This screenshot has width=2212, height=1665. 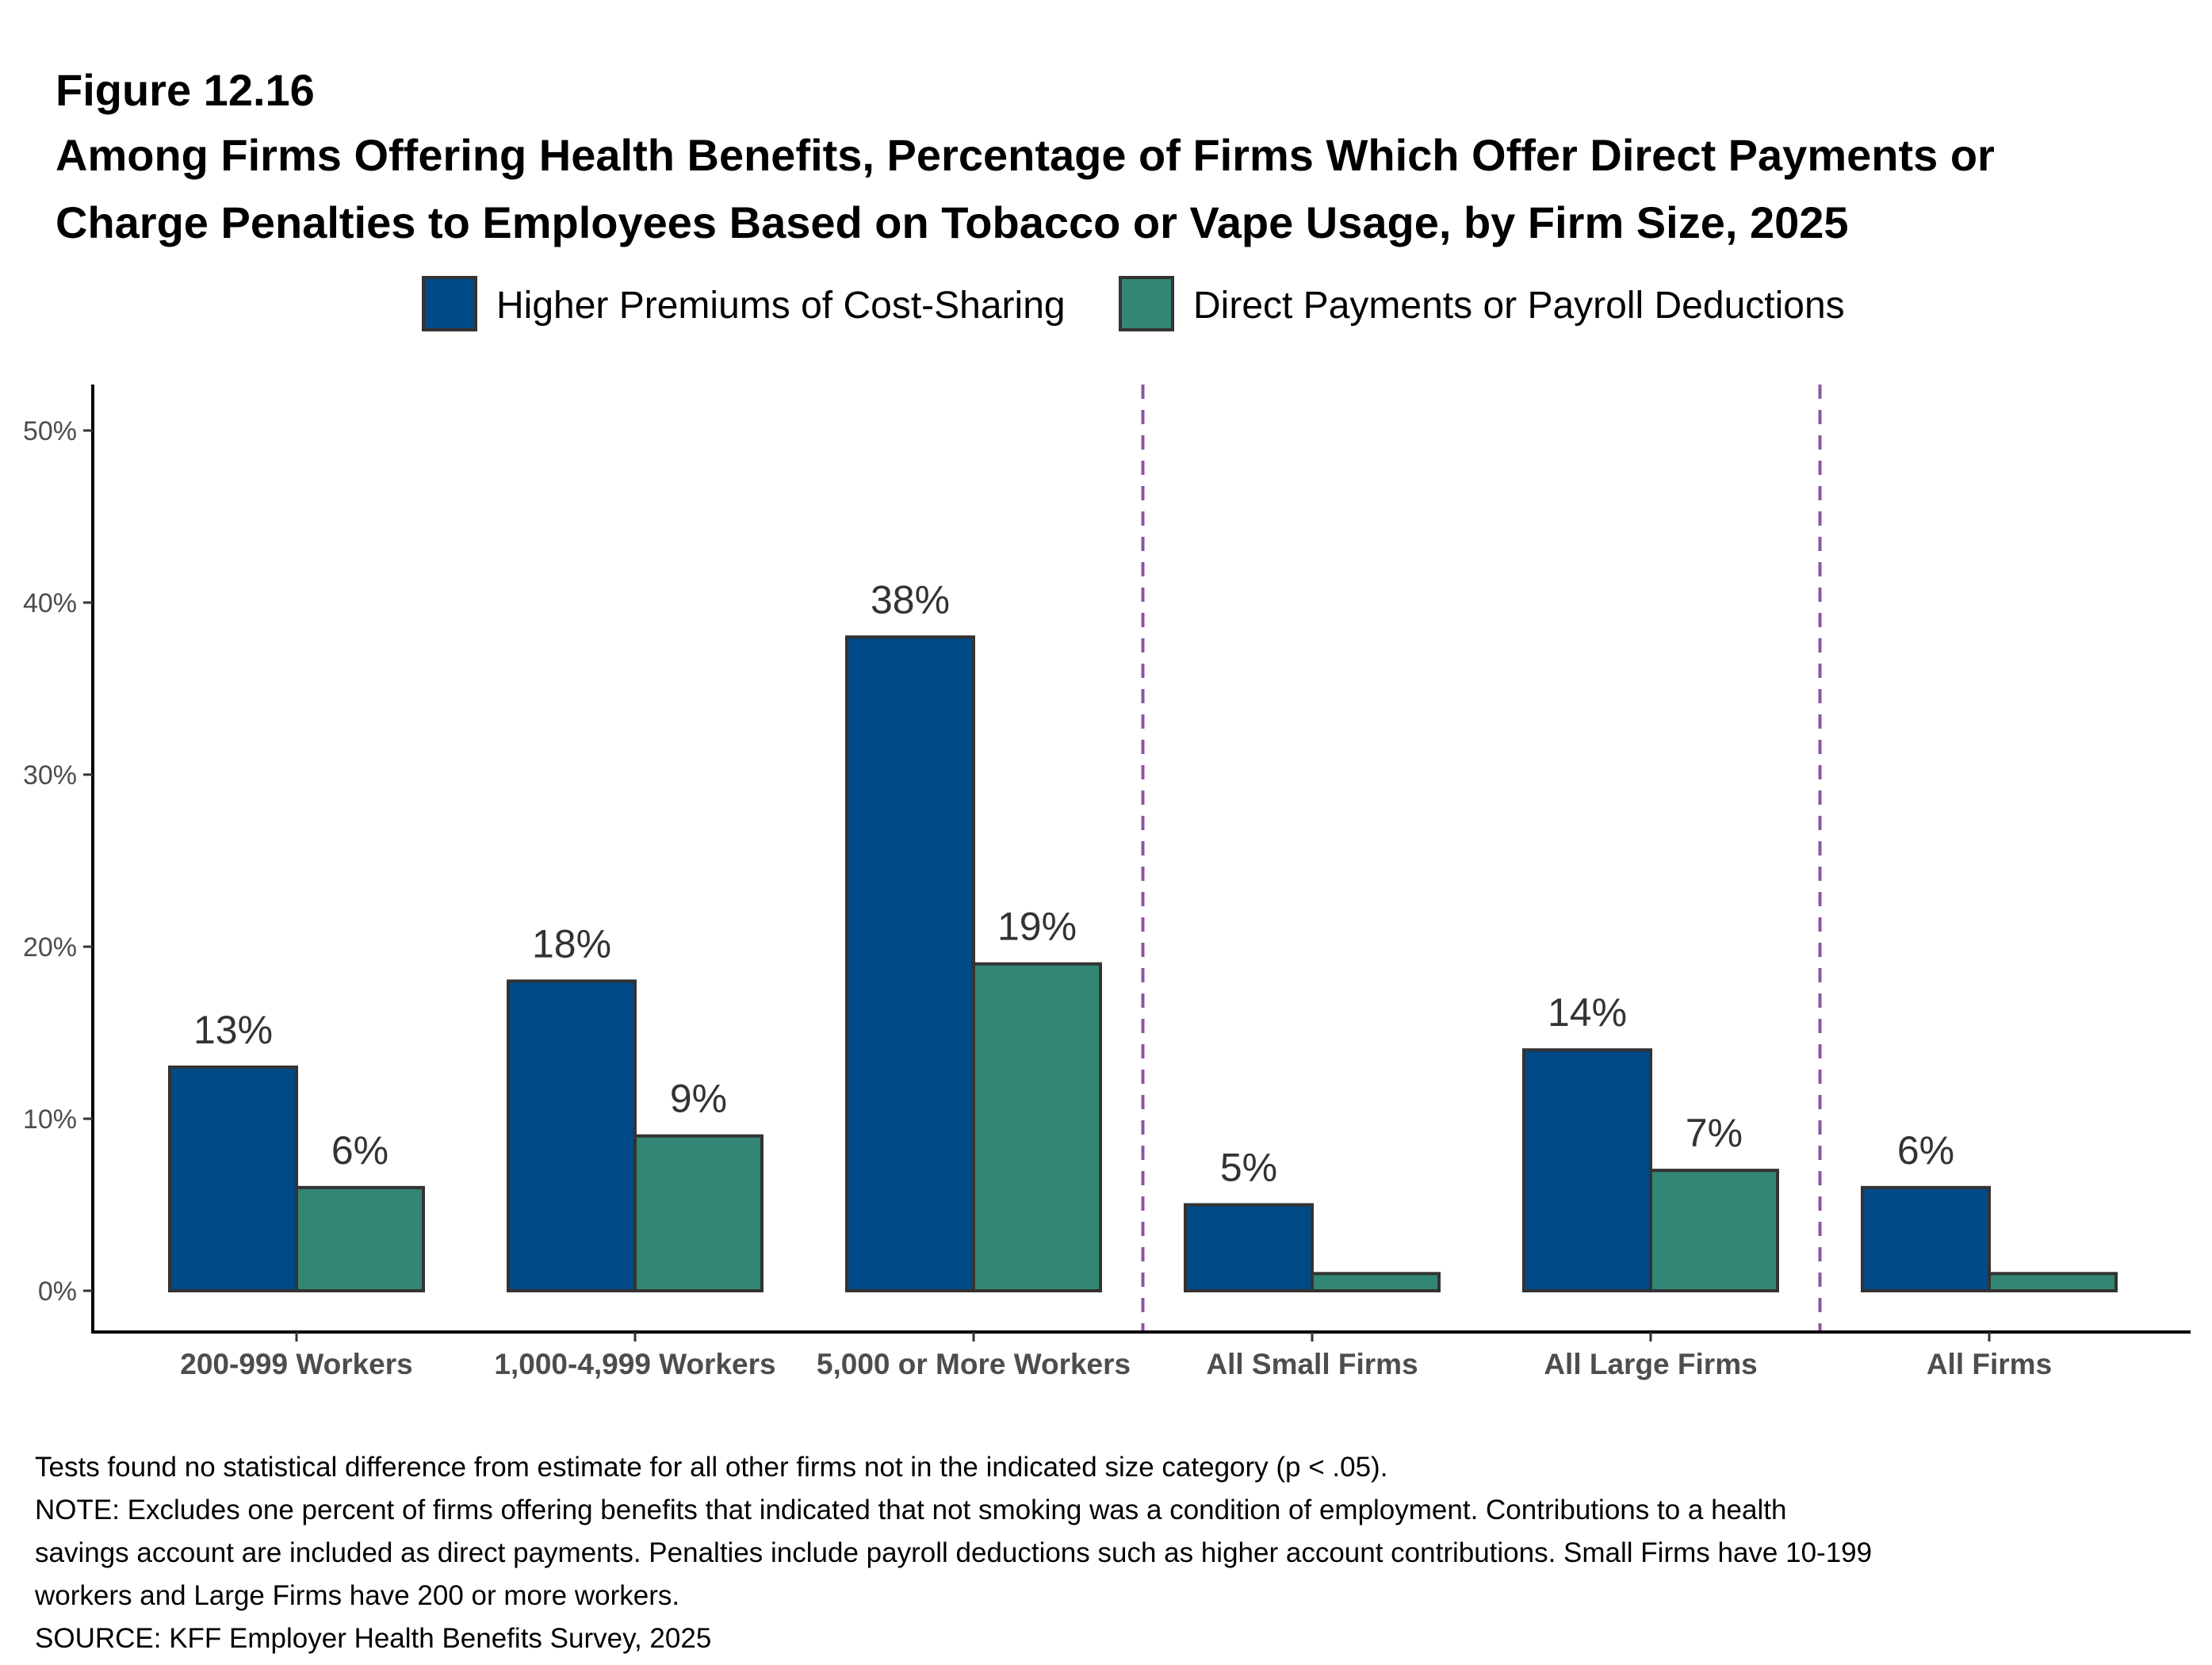 What do you see at coordinates (1312, 1364) in the screenshot?
I see `x-tick-label: All Small Firms` at bounding box center [1312, 1364].